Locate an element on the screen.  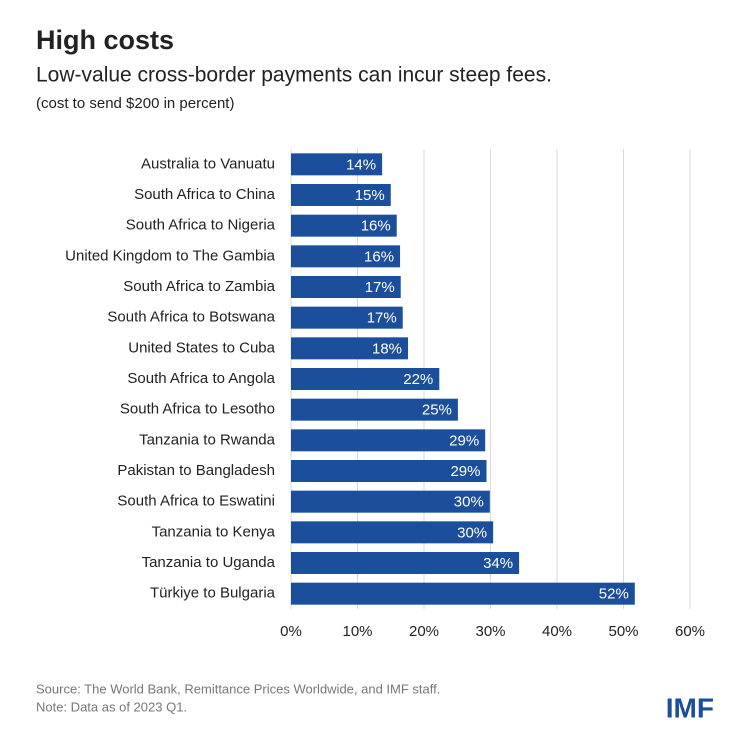
chart-title: High costs is located at coordinates (105, 40).